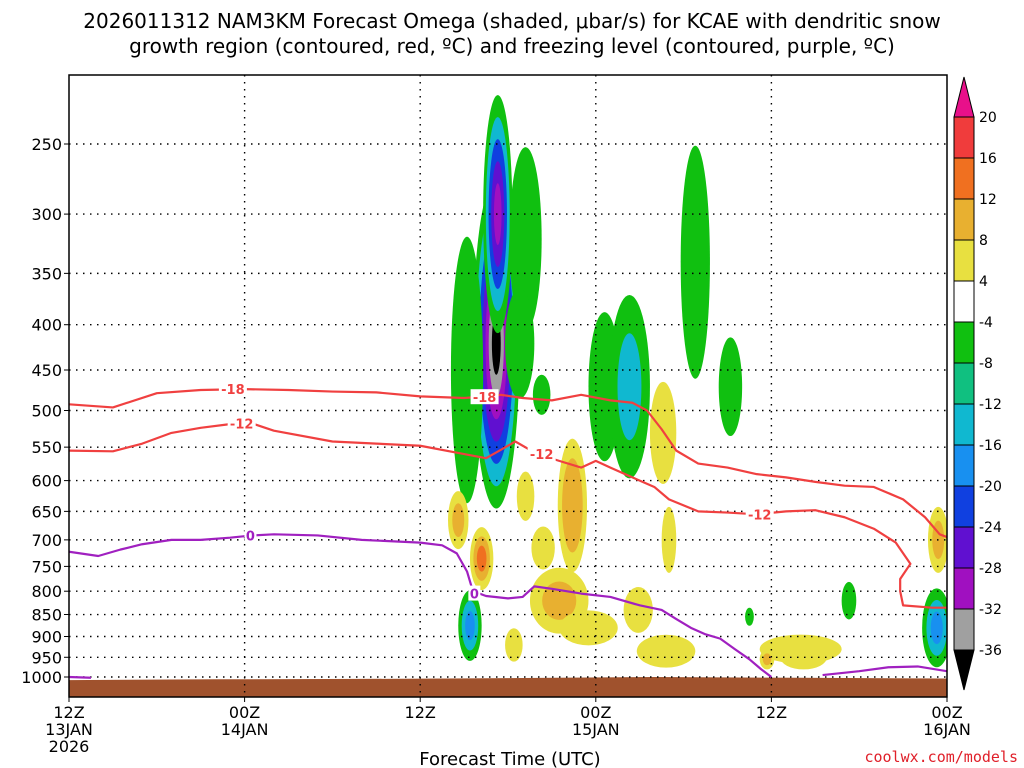  I want to click on y-tick-label-850: 850, so click(46, 615).